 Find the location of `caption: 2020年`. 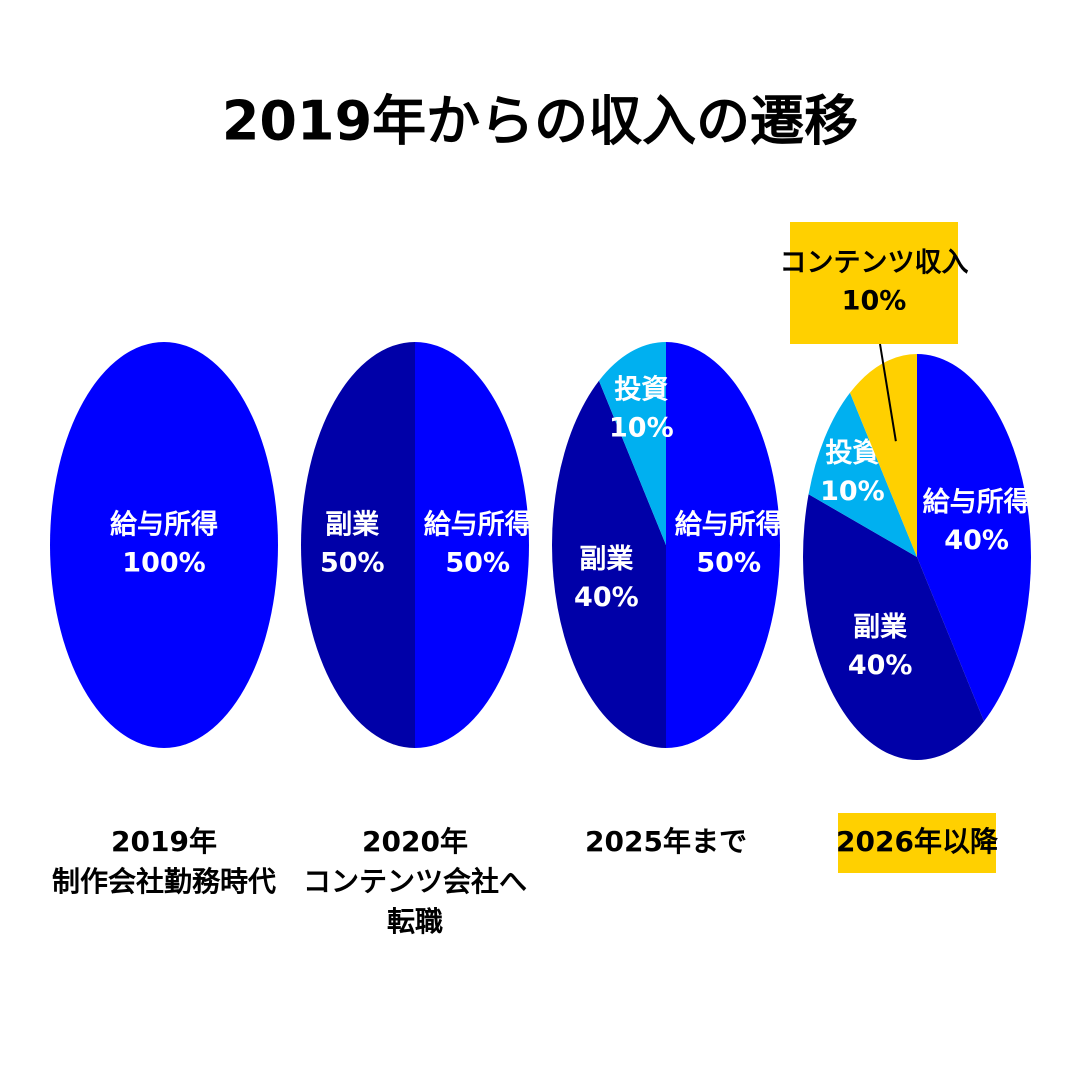

caption: 2020年 is located at coordinates (415, 841).